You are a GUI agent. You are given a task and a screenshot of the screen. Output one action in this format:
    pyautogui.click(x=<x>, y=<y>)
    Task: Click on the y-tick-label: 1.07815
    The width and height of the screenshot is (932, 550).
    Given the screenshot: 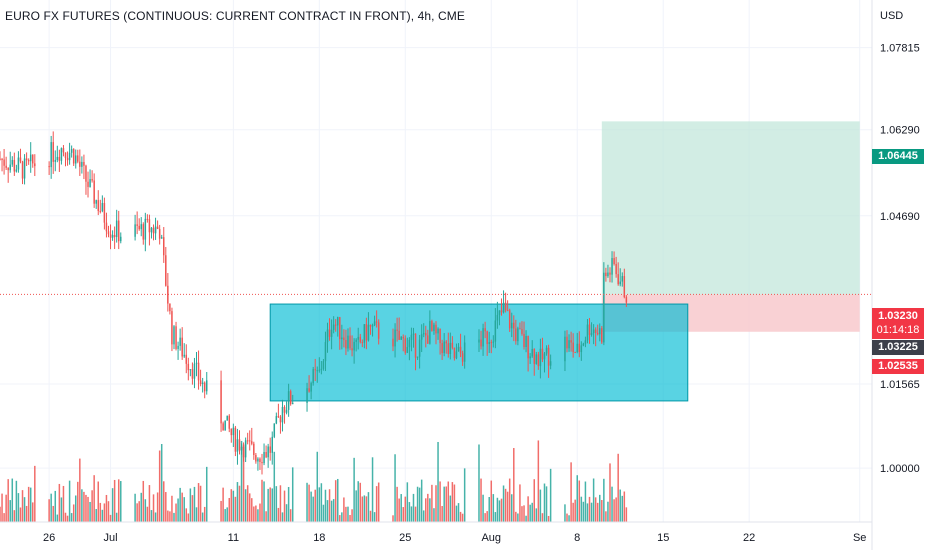 What is the action you would take?
    pyautogui.click(x=900, y=49)
    